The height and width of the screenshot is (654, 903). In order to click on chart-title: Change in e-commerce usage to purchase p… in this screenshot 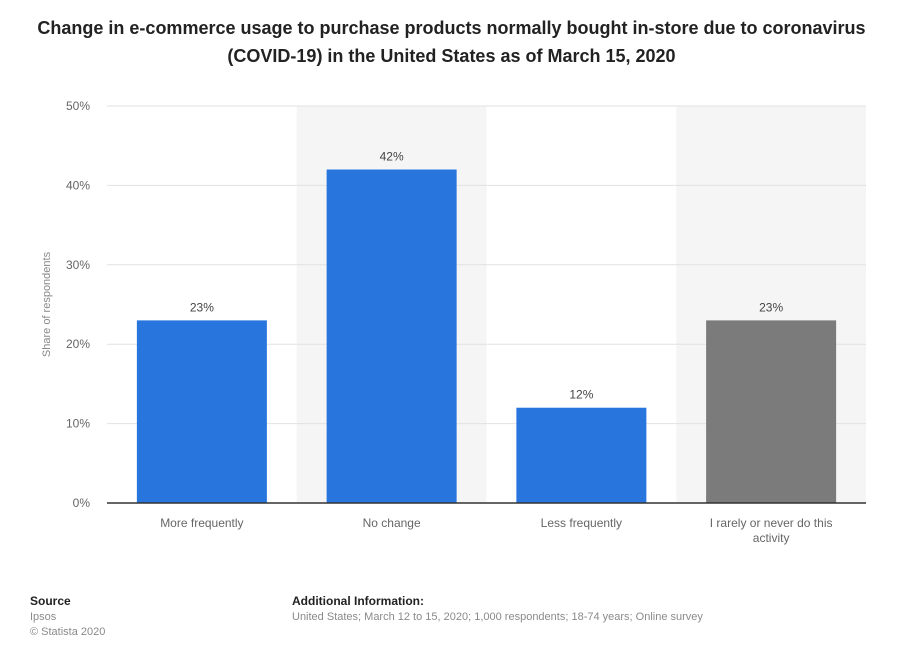, I will do `click(451, 42)`.